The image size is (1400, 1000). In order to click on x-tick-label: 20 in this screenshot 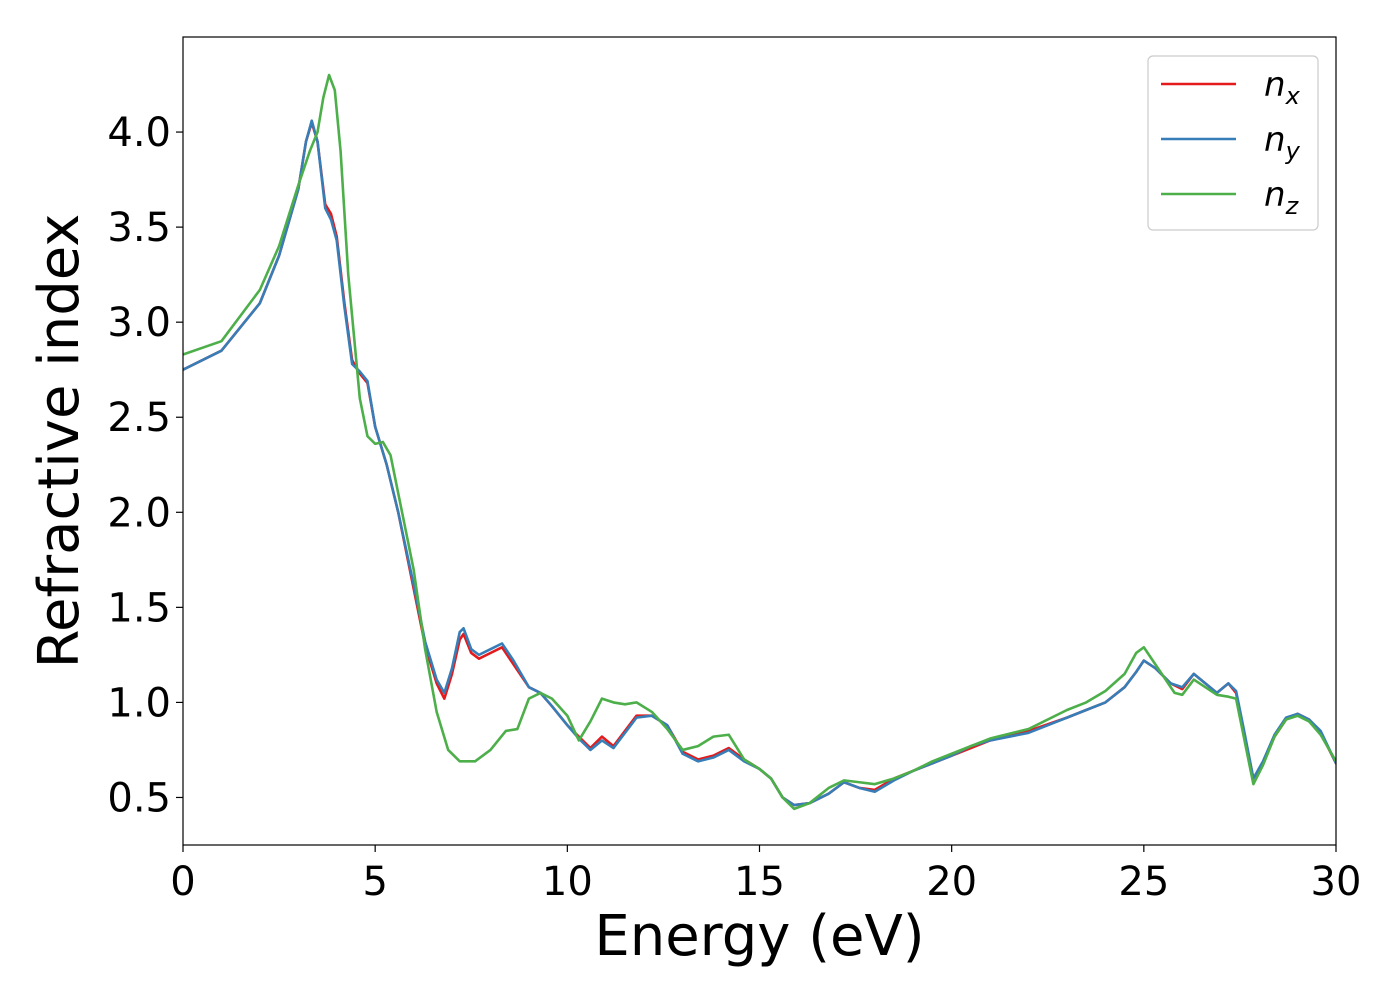, I will do `click(951, 882)`.